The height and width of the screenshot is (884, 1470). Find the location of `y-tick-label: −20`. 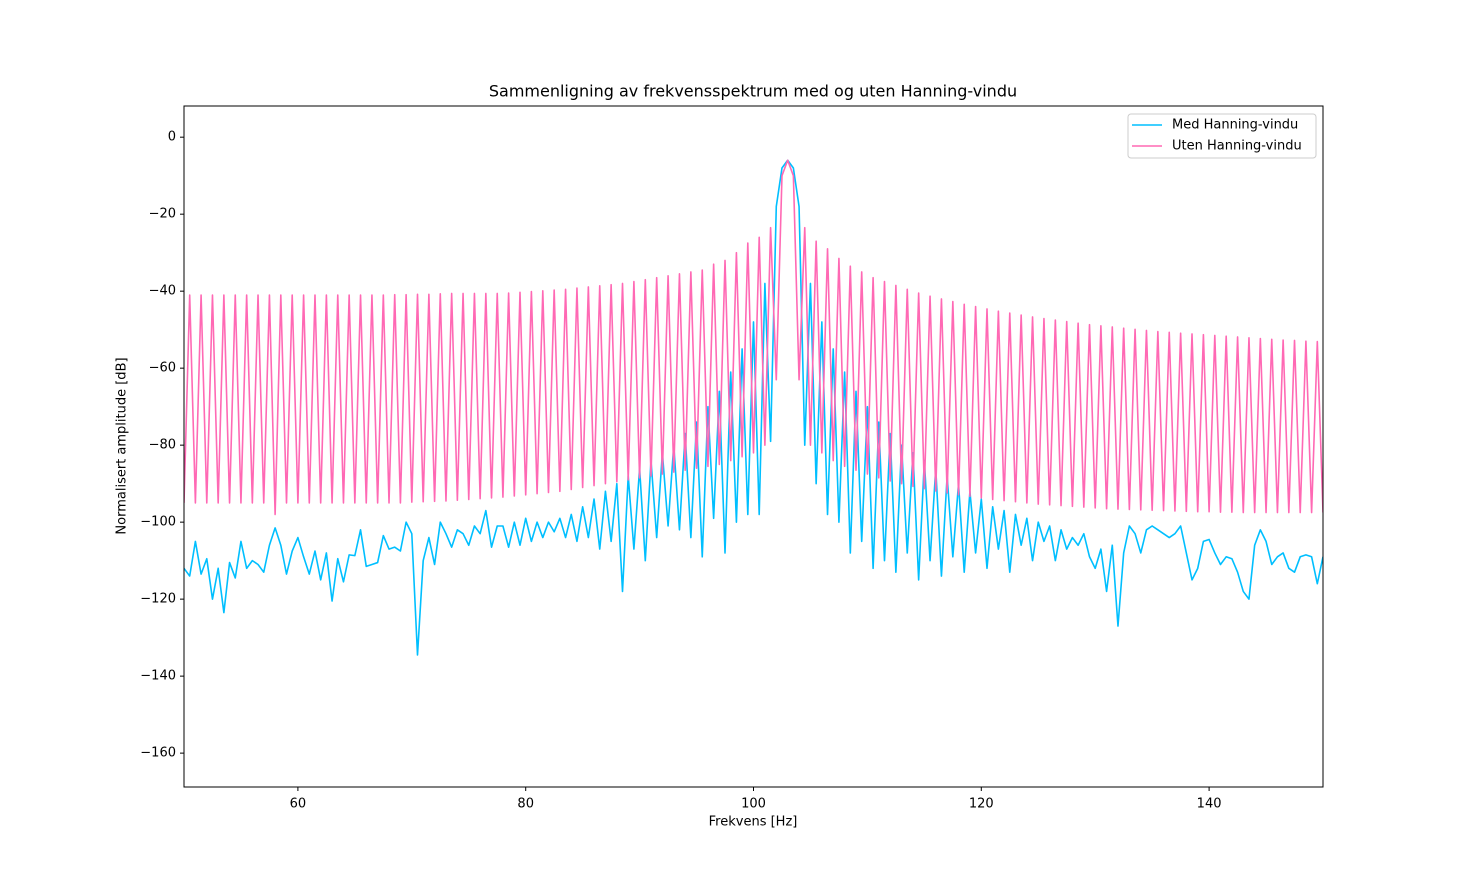

y-tick-label: −20 is located at coordinates (162, 214).